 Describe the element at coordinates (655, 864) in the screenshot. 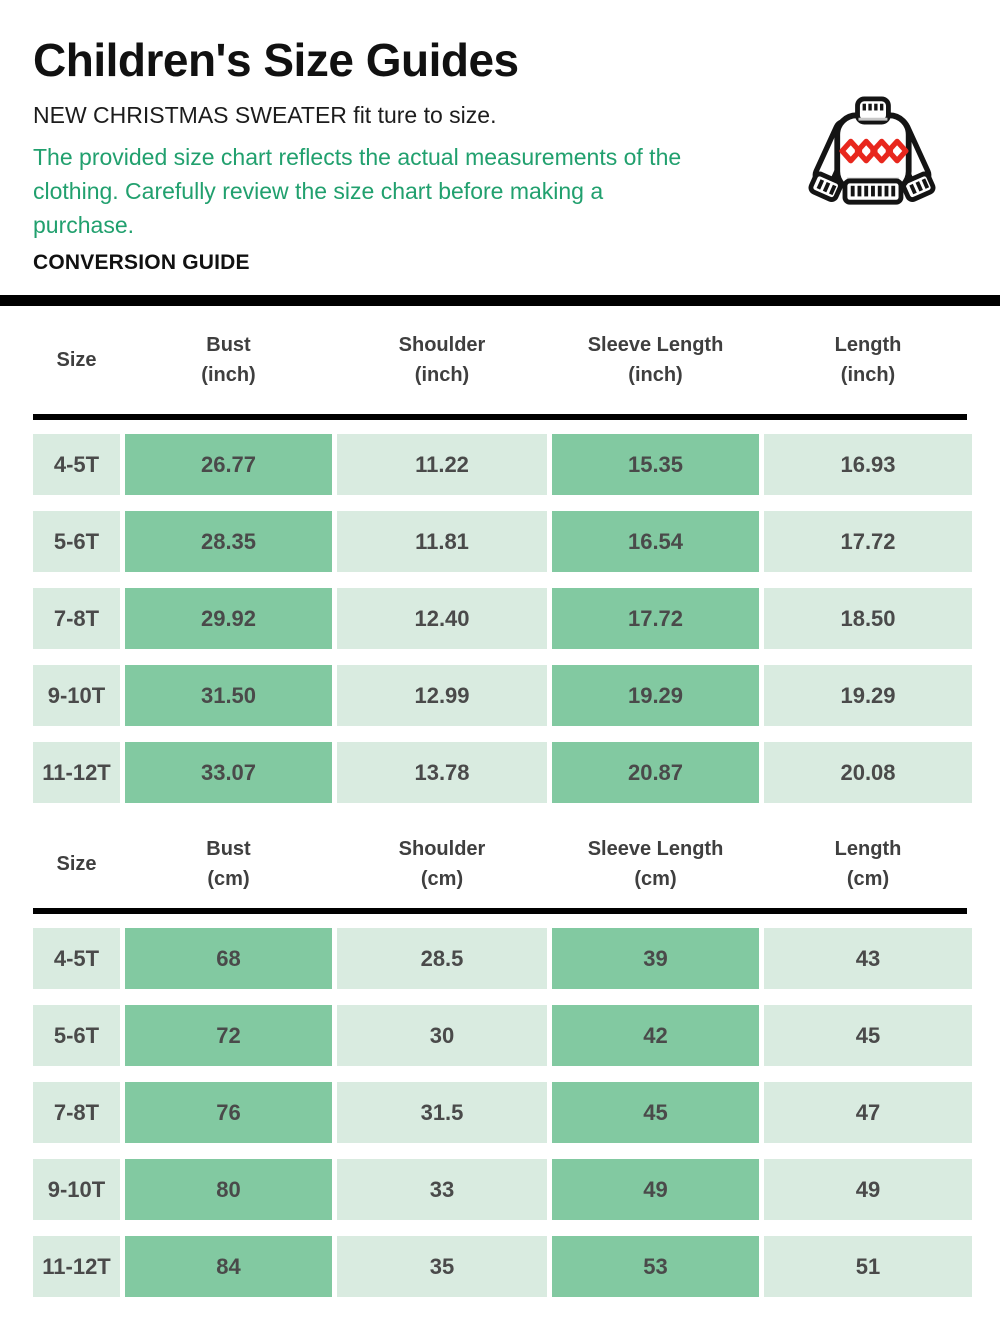

I see `column-header: Sleeve Length (cm)` at that location.